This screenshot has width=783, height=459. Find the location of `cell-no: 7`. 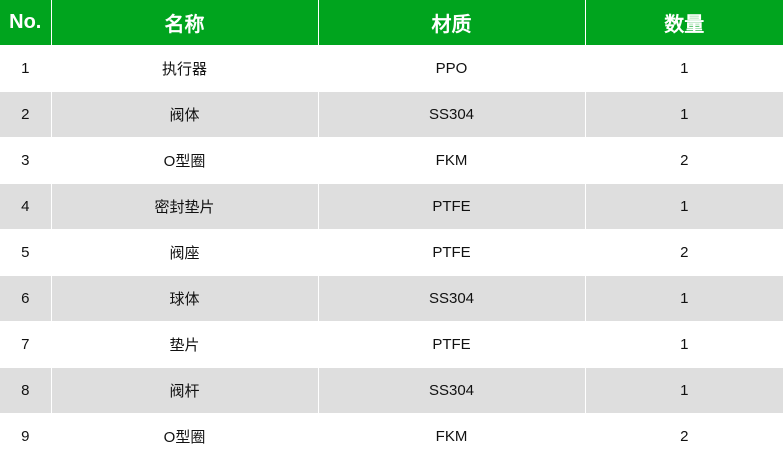

cell-no: 7 is located at coordinates (25, 345).